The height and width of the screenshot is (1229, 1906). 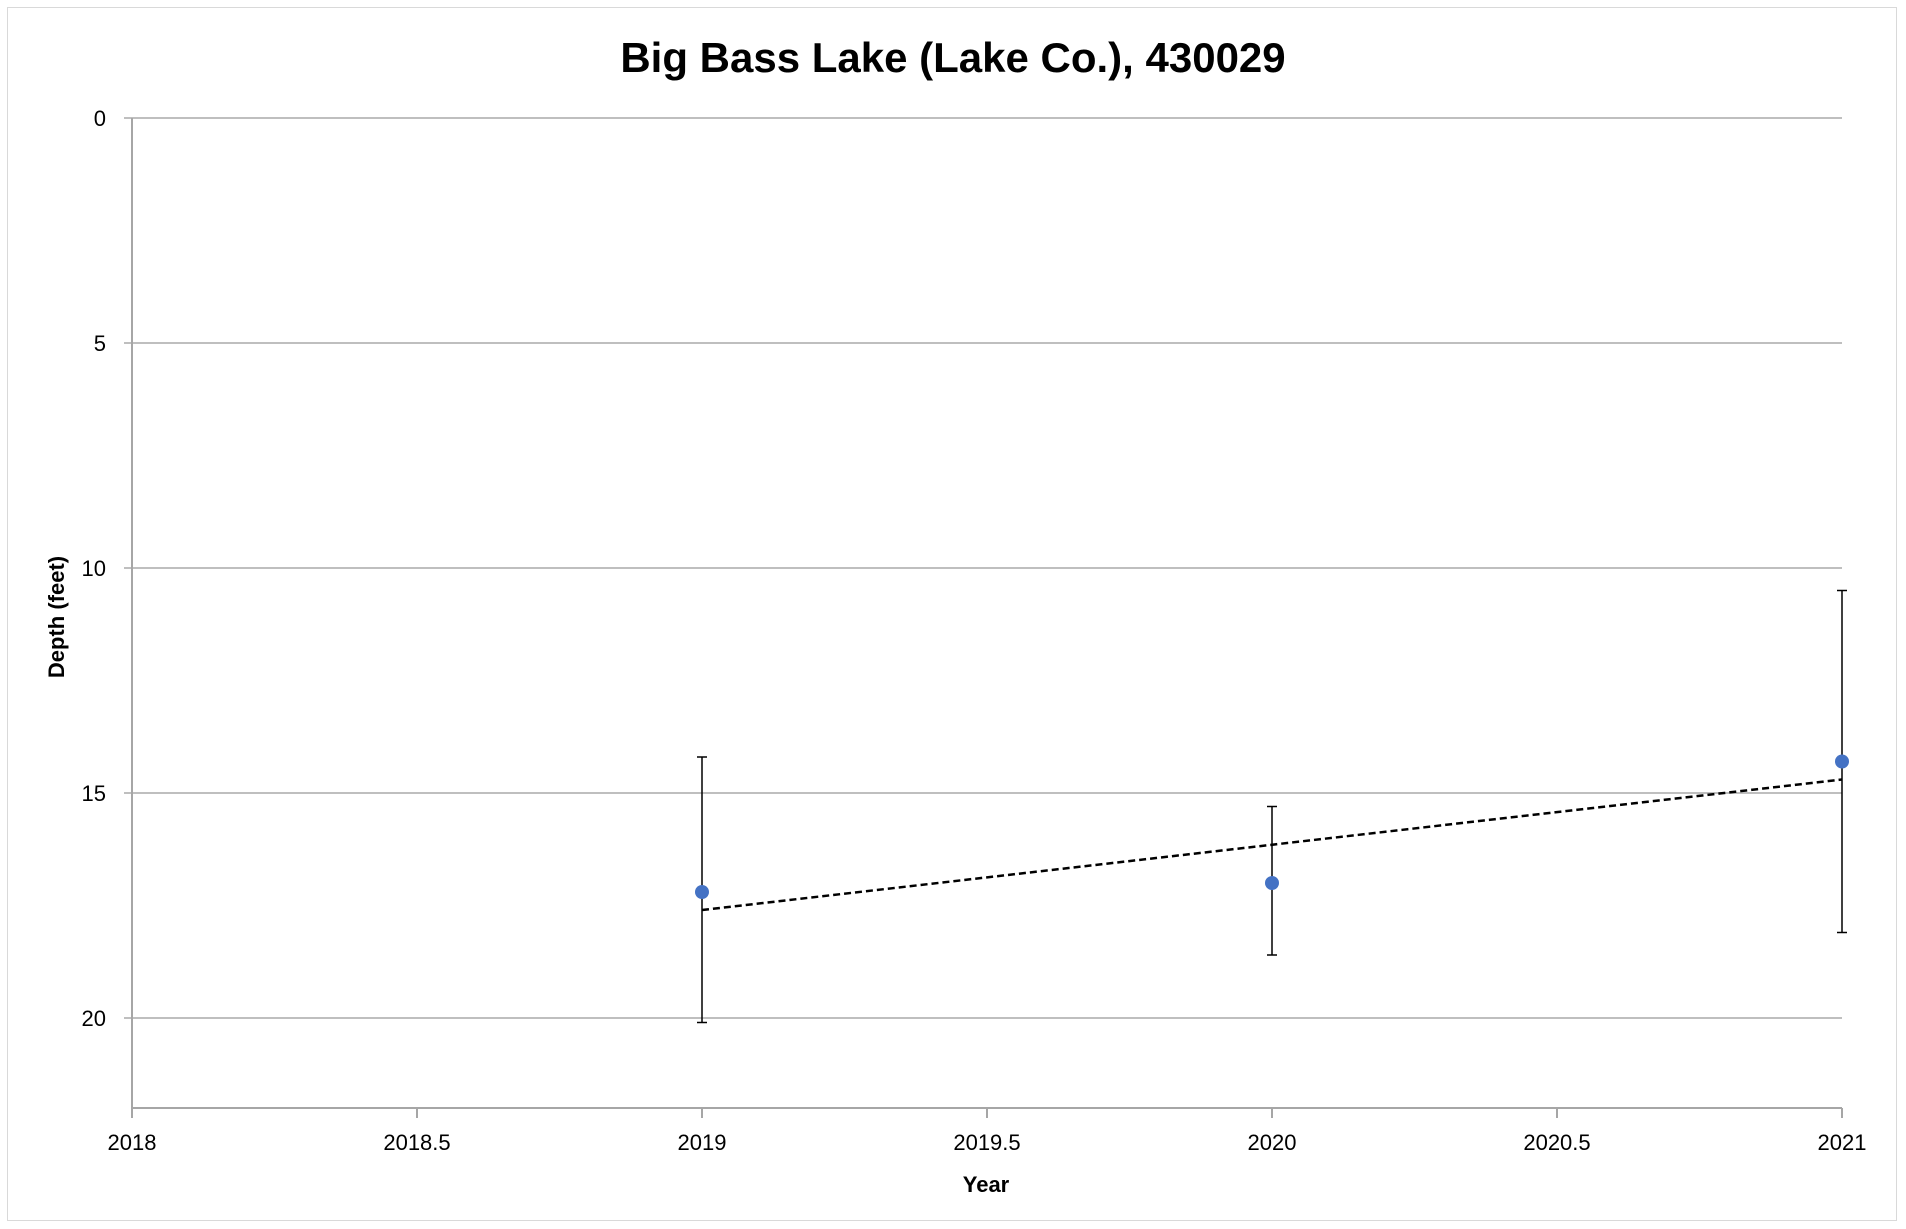 What do you see at coordinates (952, 57) in the screenshot?
I see `chart-title: Big Bass Lake (Lake Co.), 430029` at bounding box center [952, 57].